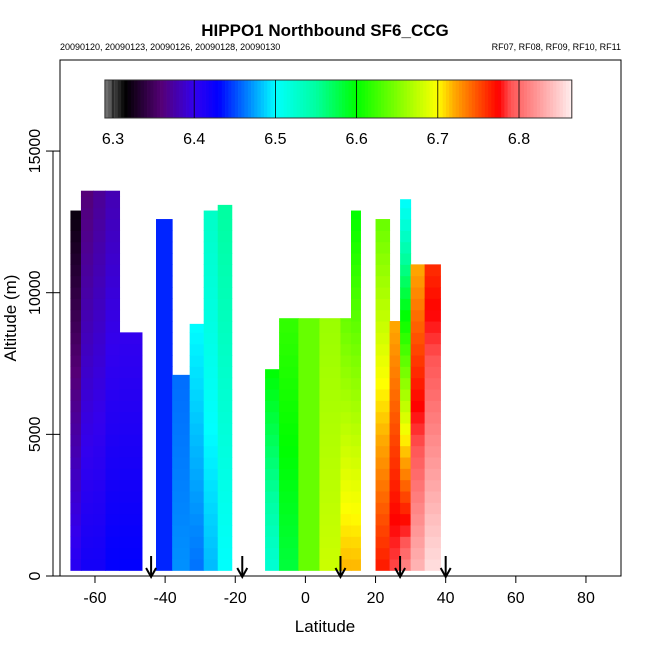 The width and height of the screenshot is (650, 655). What do you see at coordinates (235, 598) in the screenshot?
I see `x-tick-label: -20` at bounding box center [235, 598].